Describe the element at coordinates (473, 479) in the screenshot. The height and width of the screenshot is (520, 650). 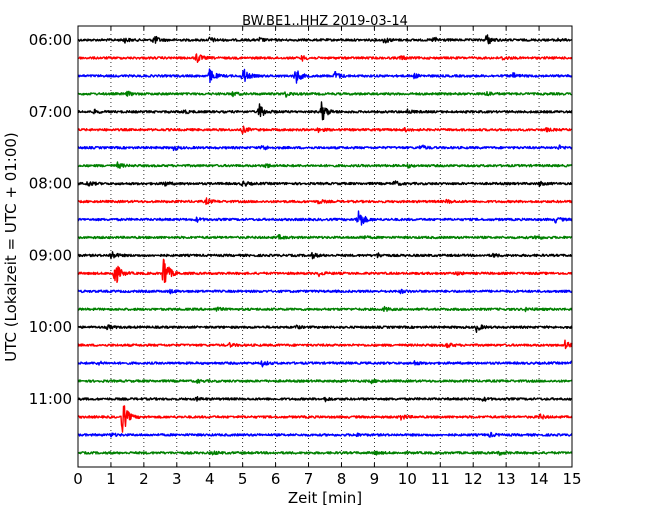
I see `x-tick-label: 12` at that location.